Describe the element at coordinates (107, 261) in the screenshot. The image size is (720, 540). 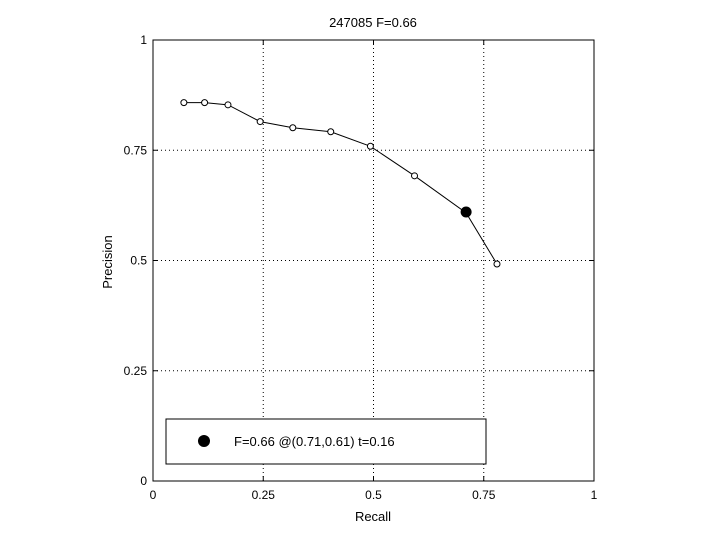
I see `y-axis-label: Precision` at that location.